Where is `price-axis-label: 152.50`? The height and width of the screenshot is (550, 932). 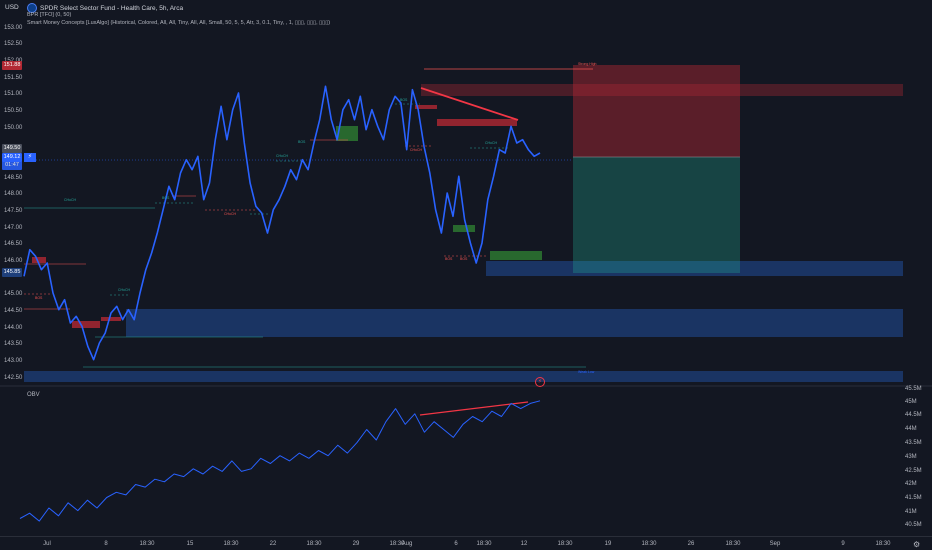 price-axis-label: 152.50 is located at coordinates (13, 44).